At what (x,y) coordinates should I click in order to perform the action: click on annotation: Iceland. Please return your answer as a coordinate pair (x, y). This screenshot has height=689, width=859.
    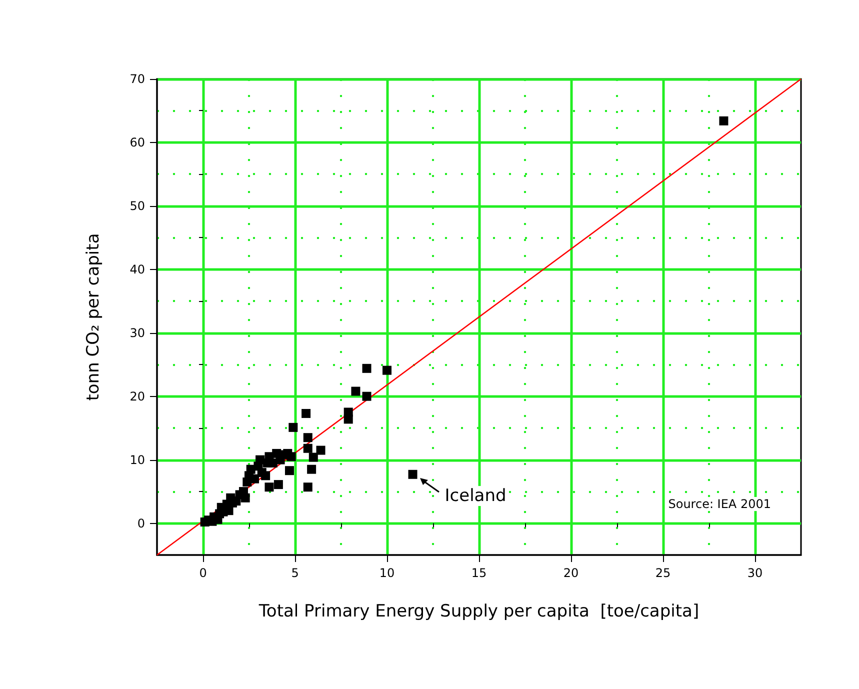
    Looking at the image, I should click on (475, 496).